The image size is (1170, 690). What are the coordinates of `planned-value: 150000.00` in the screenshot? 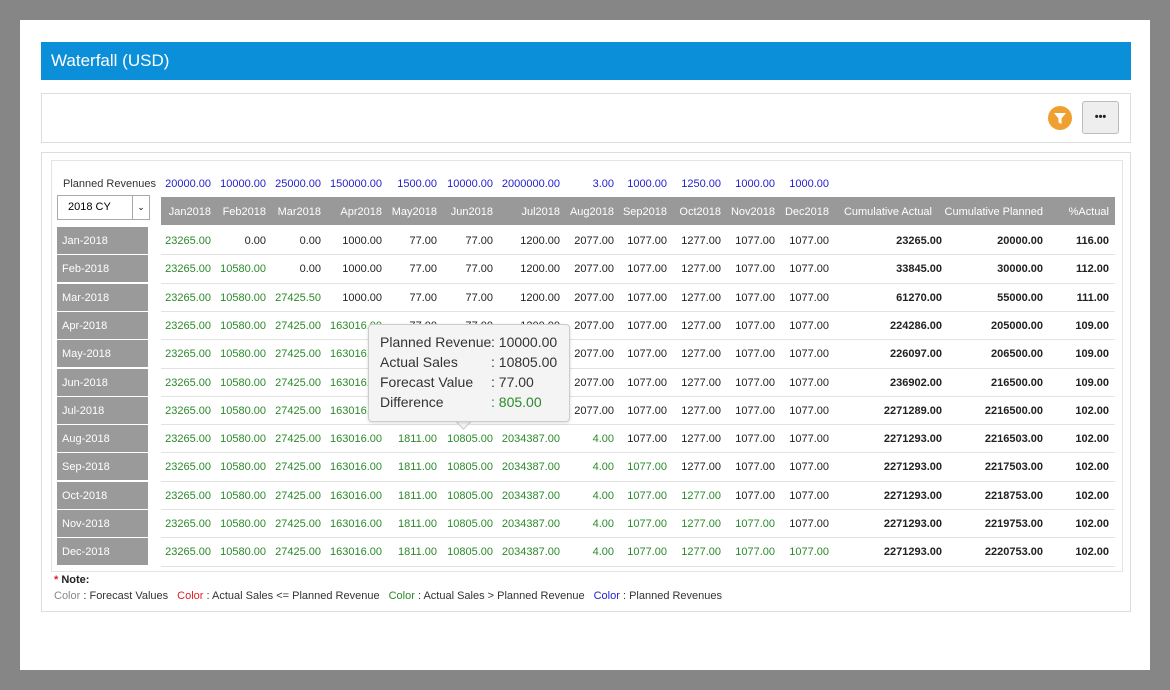 It's located at (356, 184).